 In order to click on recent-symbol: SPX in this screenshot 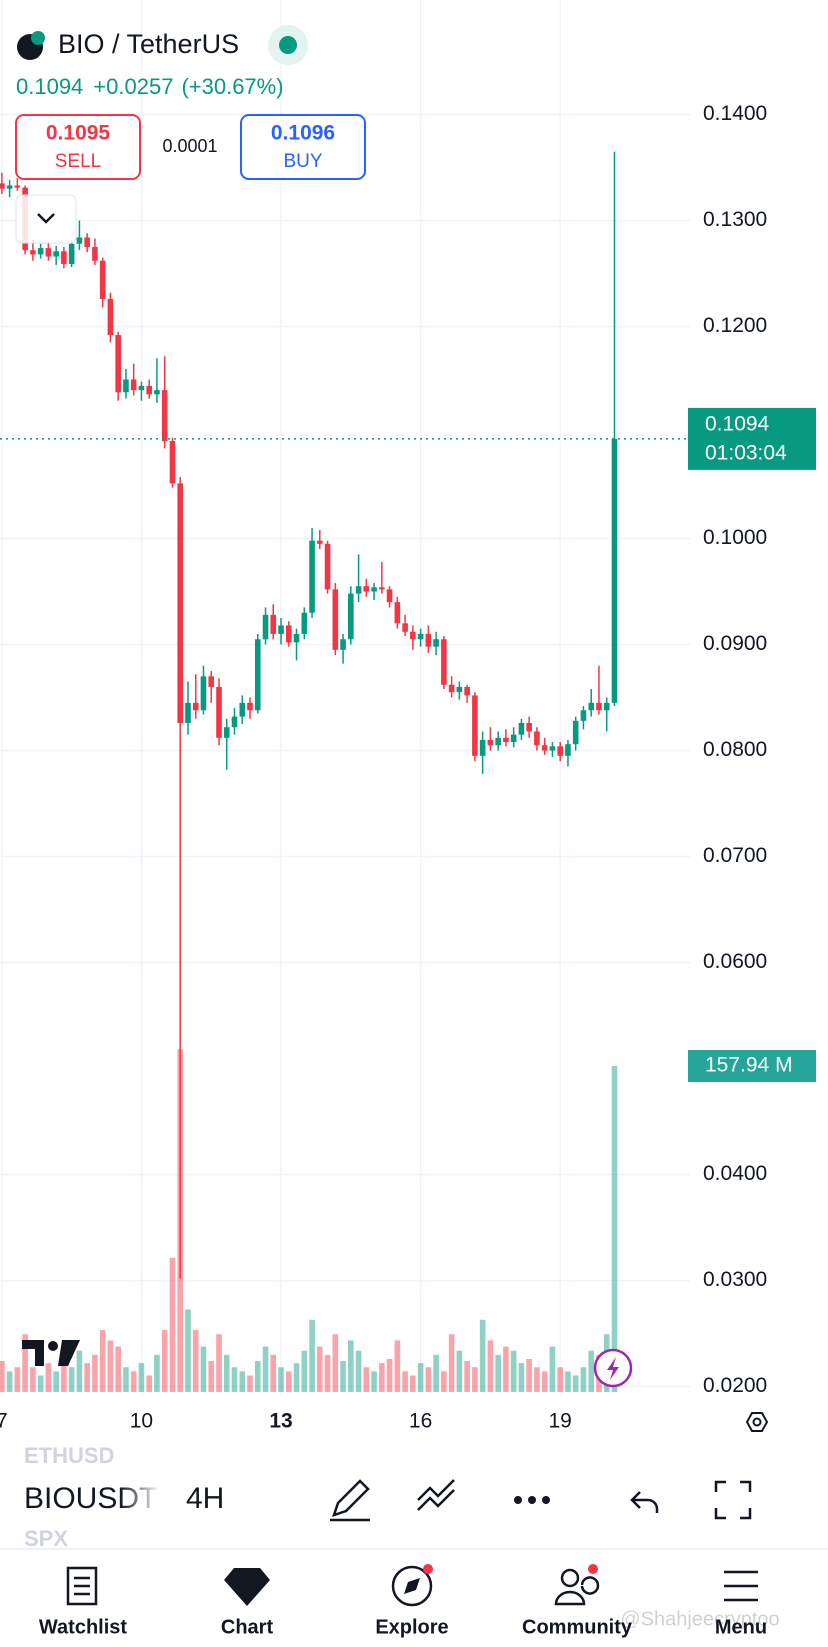, I will do `click(46, 1538)`.